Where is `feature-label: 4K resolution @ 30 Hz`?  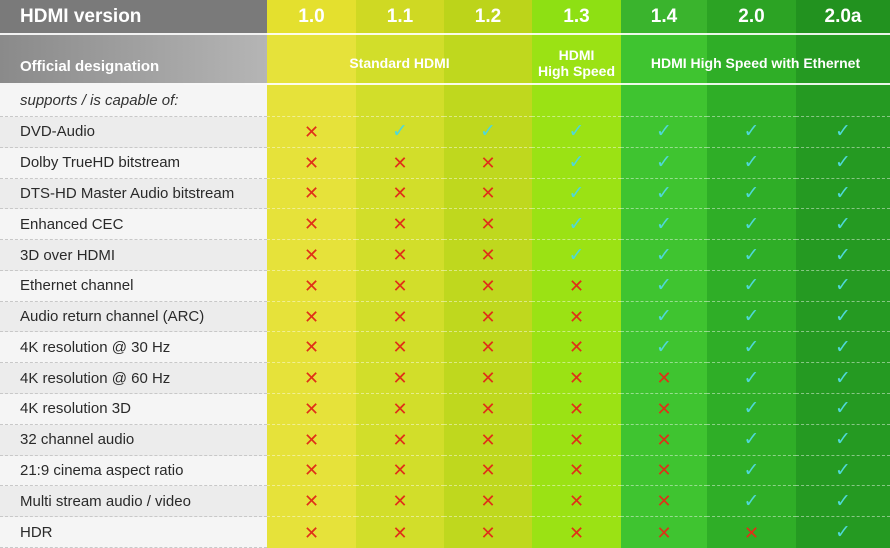 feature-label: 4K resolution @ 30 Hz is located at coordinates (133, 348).